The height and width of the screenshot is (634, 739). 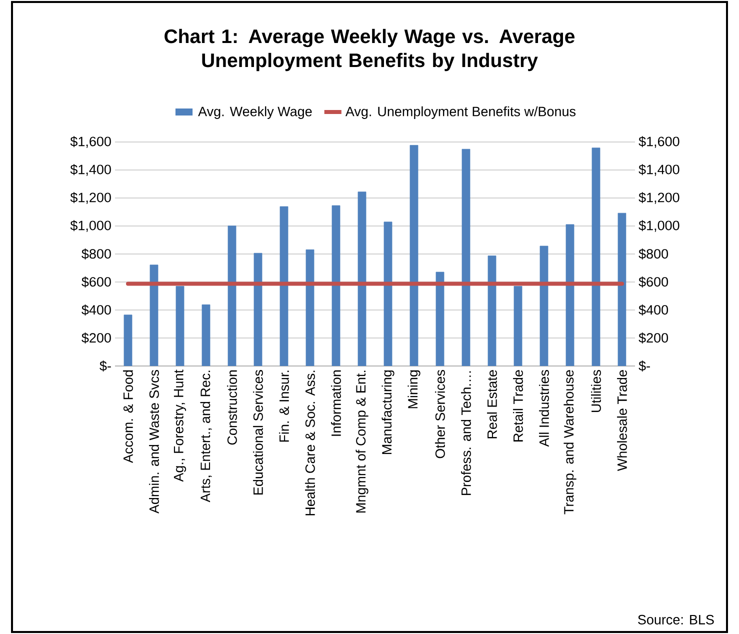 I want to click on y2-tick-label: $200, so click(x=653, y=338).